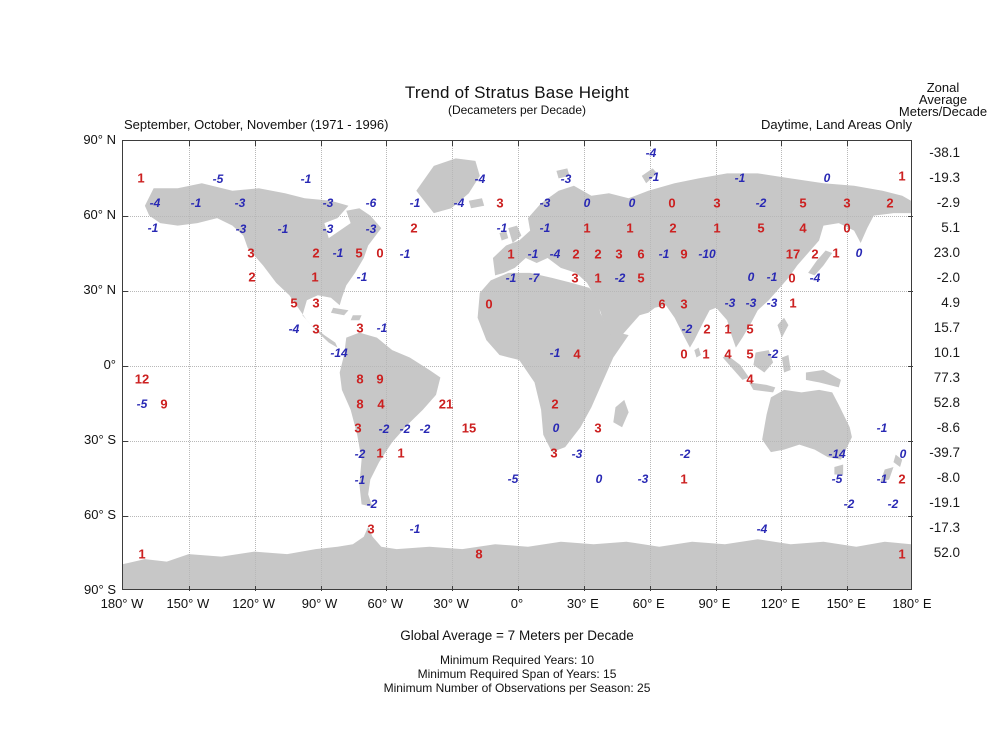  What do you see at coordinates (446, 404) in the screenshot?
I see `map-trend-value: 21` at bounding box center [446, 404].